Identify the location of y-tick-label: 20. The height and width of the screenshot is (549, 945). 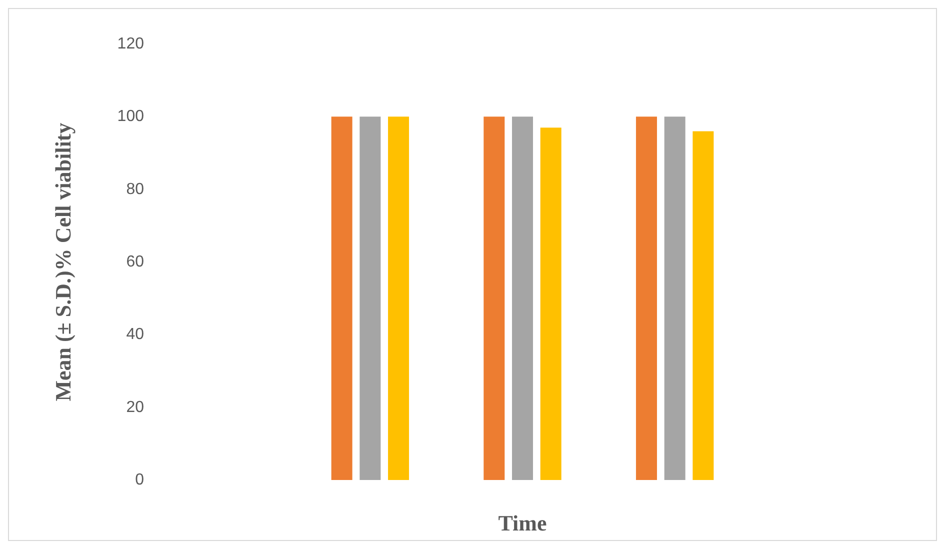
(135, 407).